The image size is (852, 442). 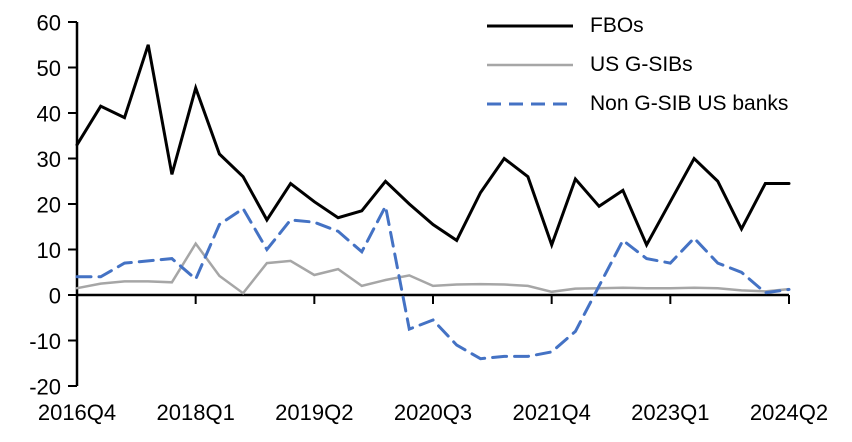 What do you see at coordinates (530, 25) in the screenshot?
I see `legend-swatch-fbos` at bounding box center [530, 25].